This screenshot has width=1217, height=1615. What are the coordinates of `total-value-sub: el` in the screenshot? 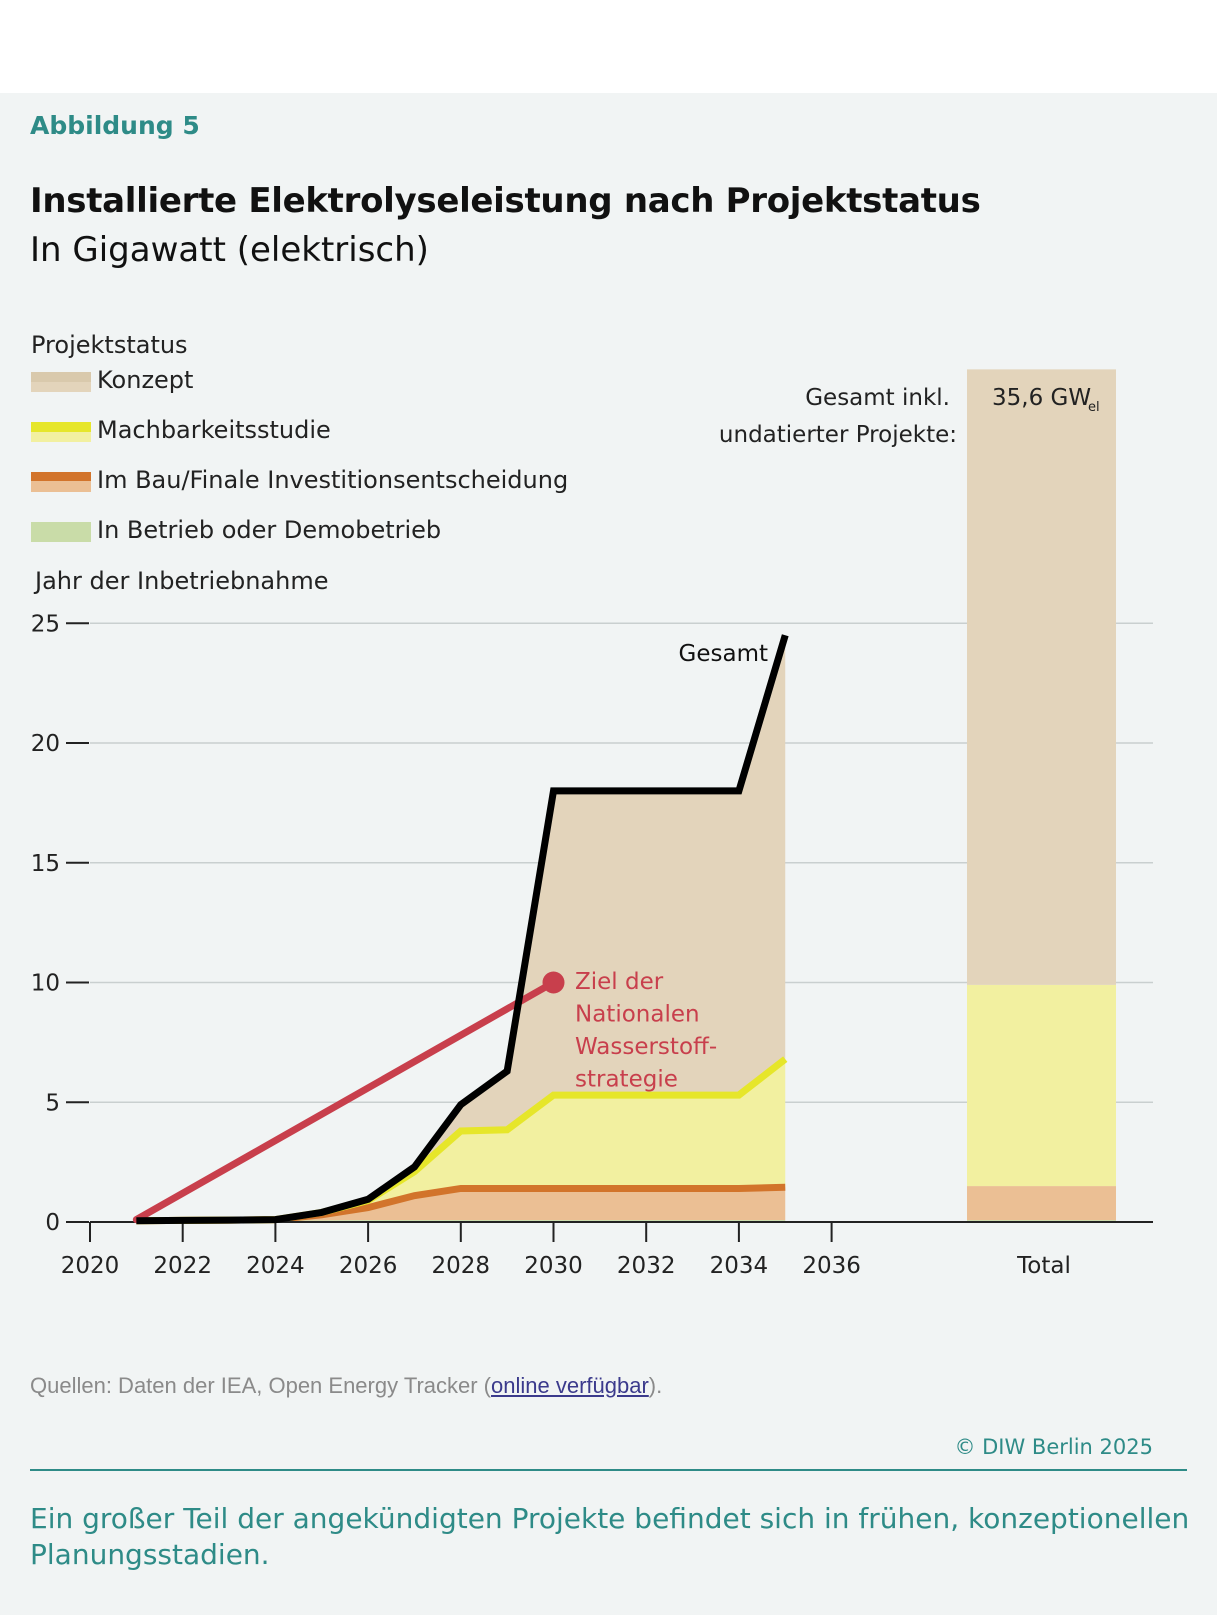 It's located at (1094, 407).